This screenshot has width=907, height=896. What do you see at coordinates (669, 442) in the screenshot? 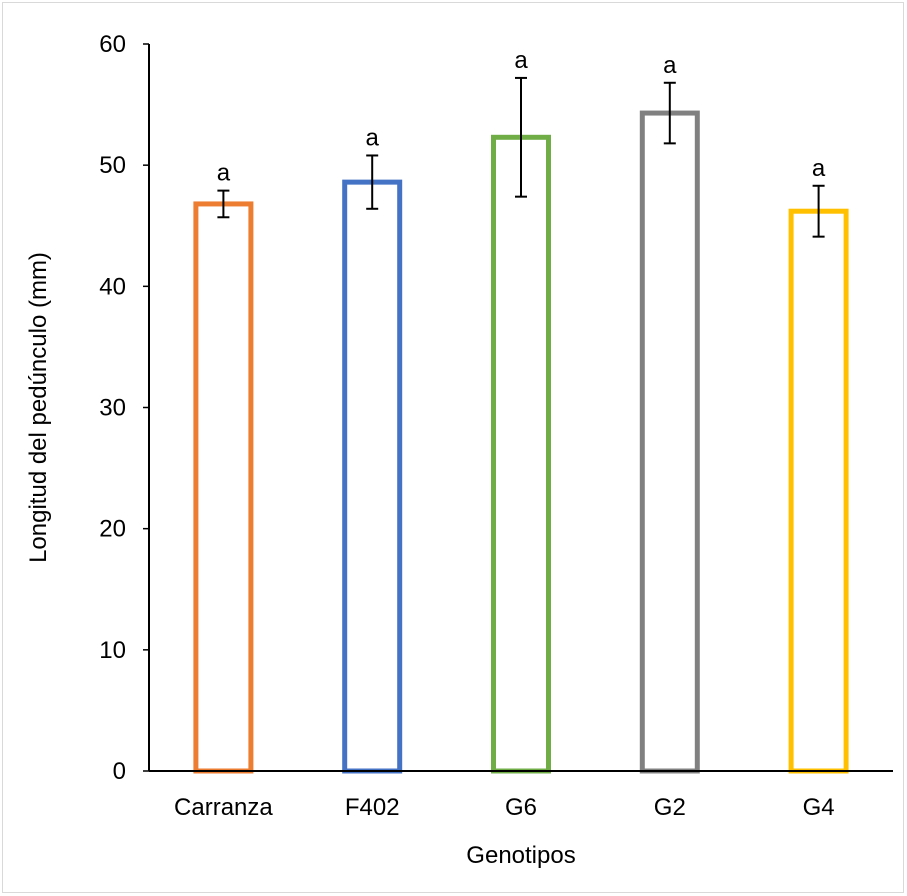
I see `bar-g2` at bounding box center [669, 442].